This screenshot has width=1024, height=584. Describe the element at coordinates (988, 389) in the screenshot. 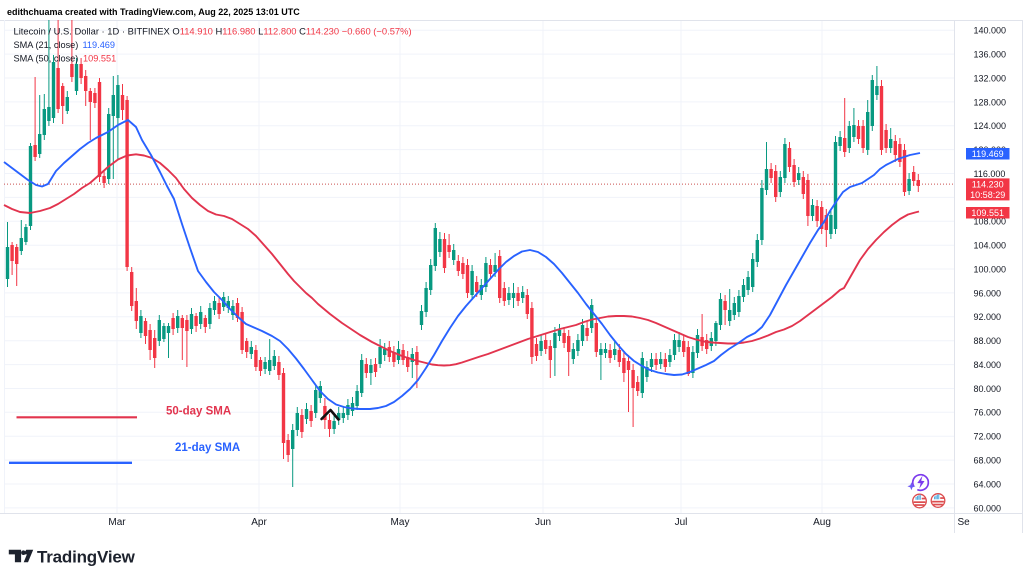

I see `svg-text: 80.000` at that location.